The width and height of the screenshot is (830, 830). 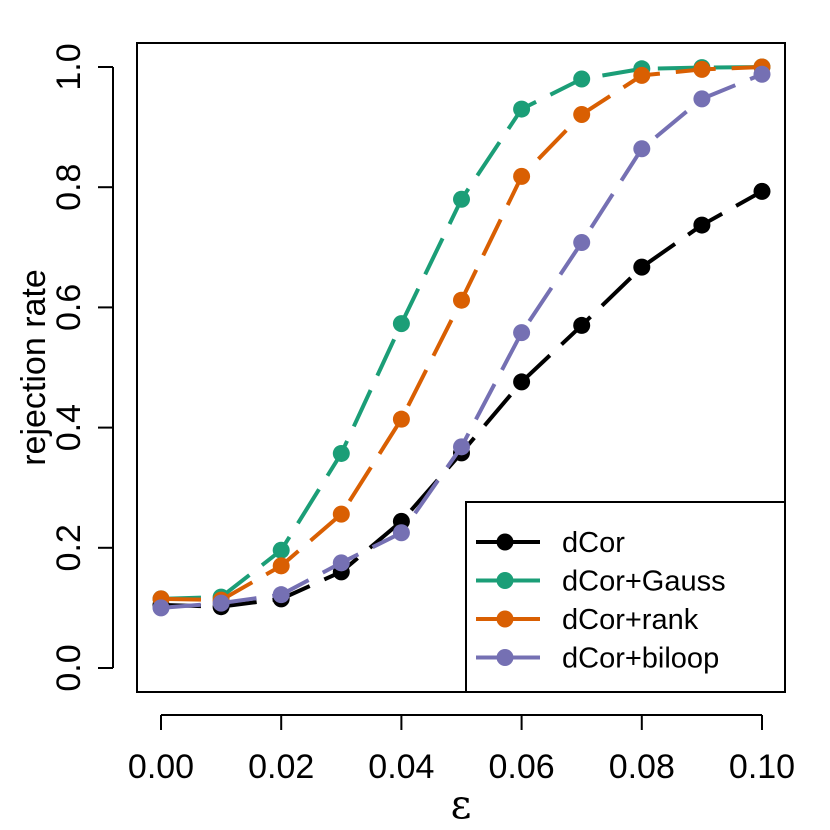 I want to click on legend-item-dcor-rank: dCor+rank, so click(x=587, y=620).